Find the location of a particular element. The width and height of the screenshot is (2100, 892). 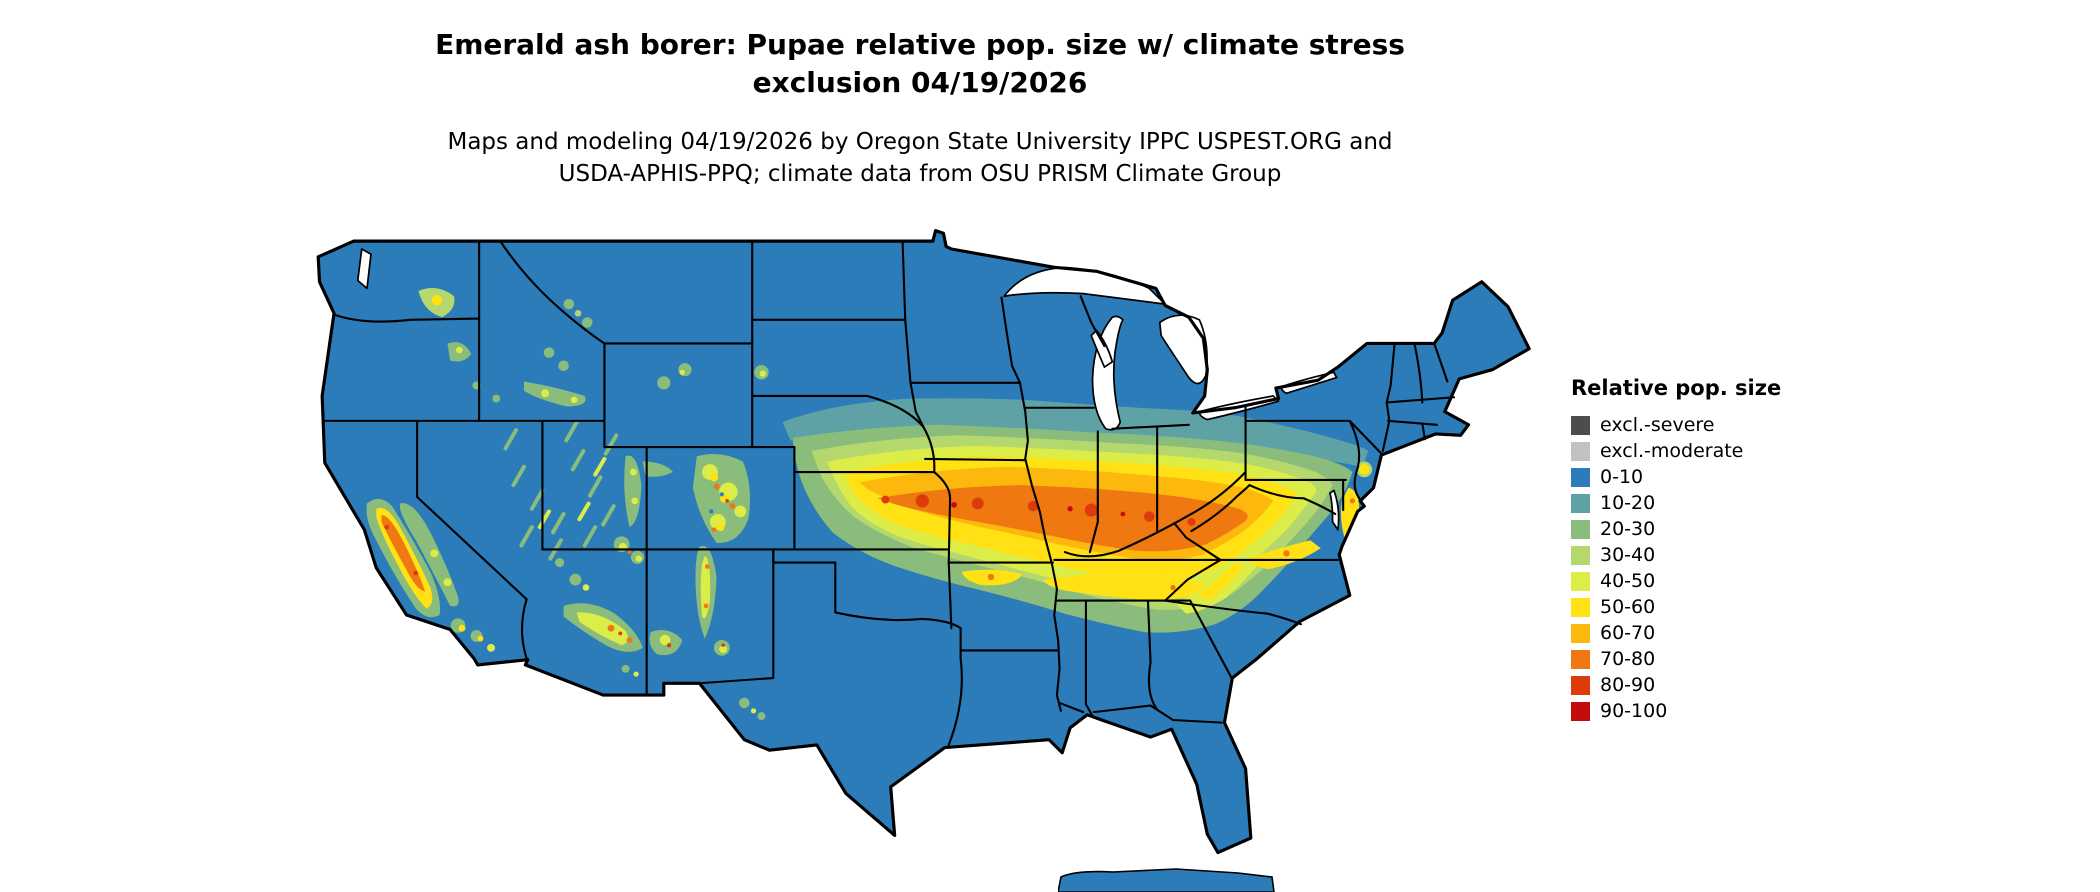

map-title-line2: exclusion 04/19/2026 is located at coordinates (920, 82).